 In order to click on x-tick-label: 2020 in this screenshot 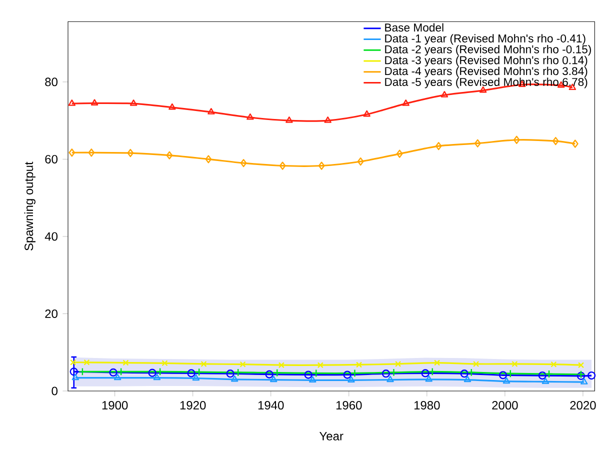, I will do `click(583, 405)`.